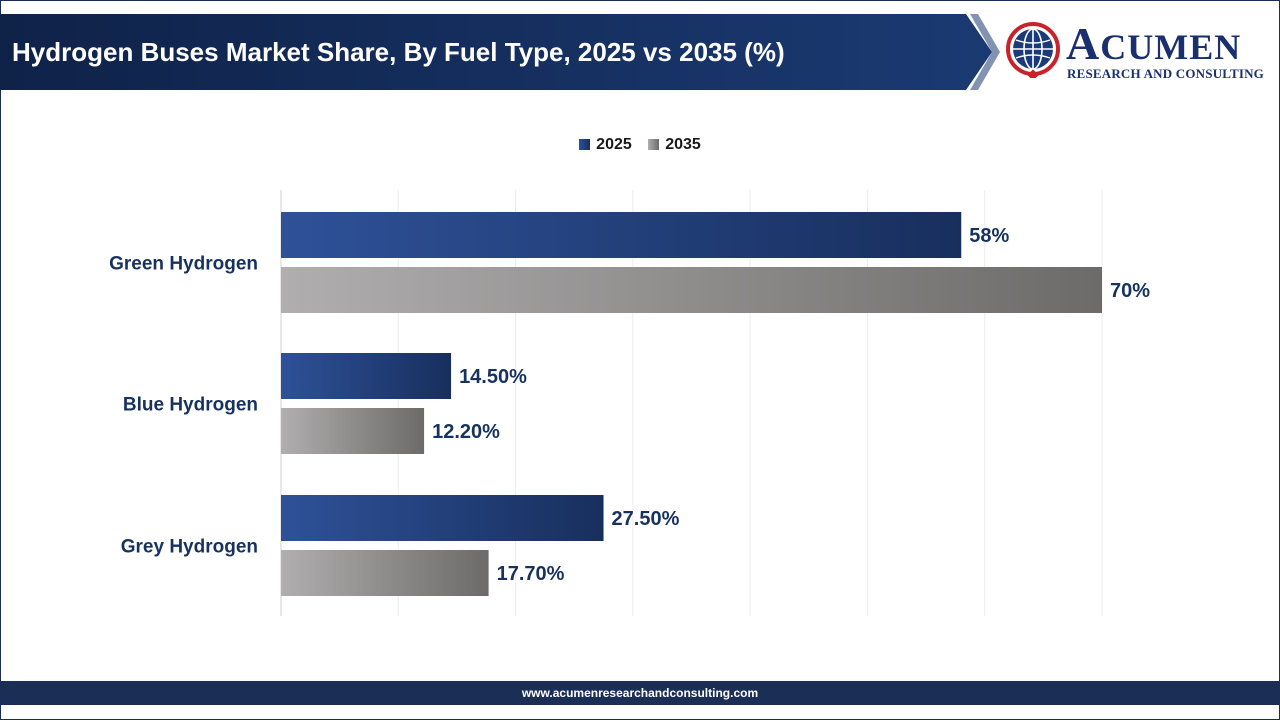 The height and width of the screenshot is (720, 1280). What do you see at coordinates (189, 547) in the screenshot?
I see `category-label: Grey Hydrogen` at bounding box center [189, 547].